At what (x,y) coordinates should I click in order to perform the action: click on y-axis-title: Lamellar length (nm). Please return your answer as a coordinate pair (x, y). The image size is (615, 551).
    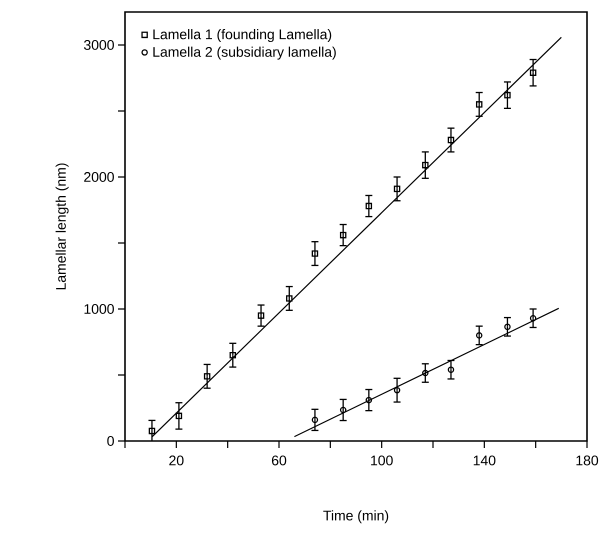
    Looking at the image, I should click on (62, 226).